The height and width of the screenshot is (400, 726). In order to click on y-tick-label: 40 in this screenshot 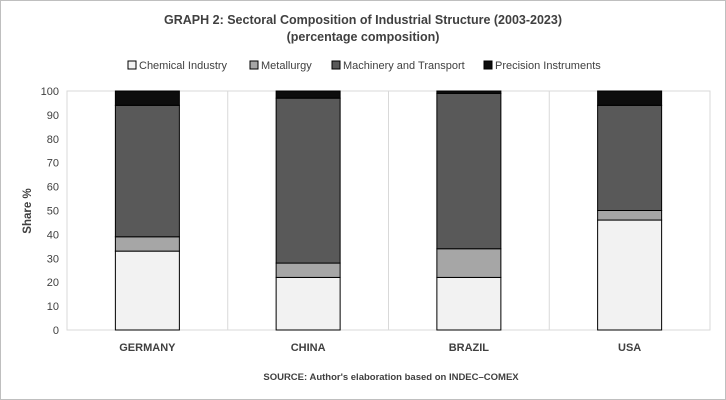, I will do `click(53, 235)`.